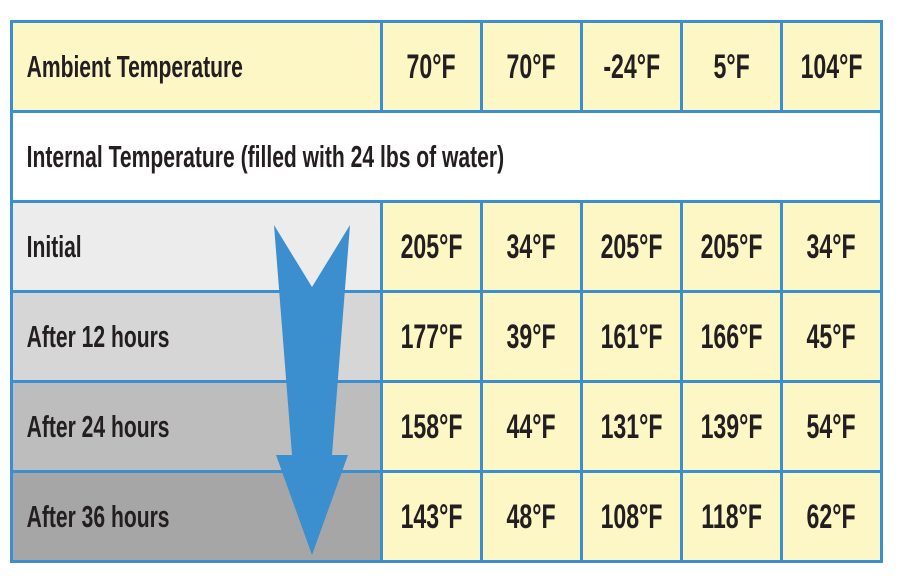  I want to click on temperature-cell: 143°F, so click(431, 516).